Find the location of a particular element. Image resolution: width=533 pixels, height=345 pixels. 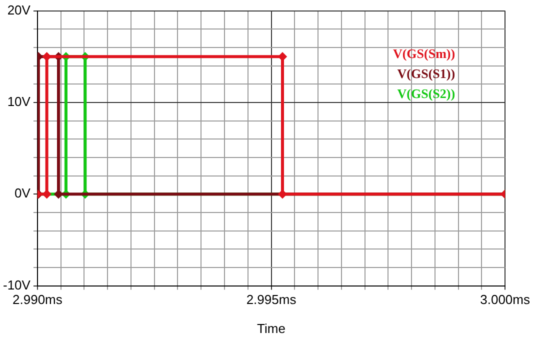

x-tick-label: 2.995ms is located at coordinates (271, 300).